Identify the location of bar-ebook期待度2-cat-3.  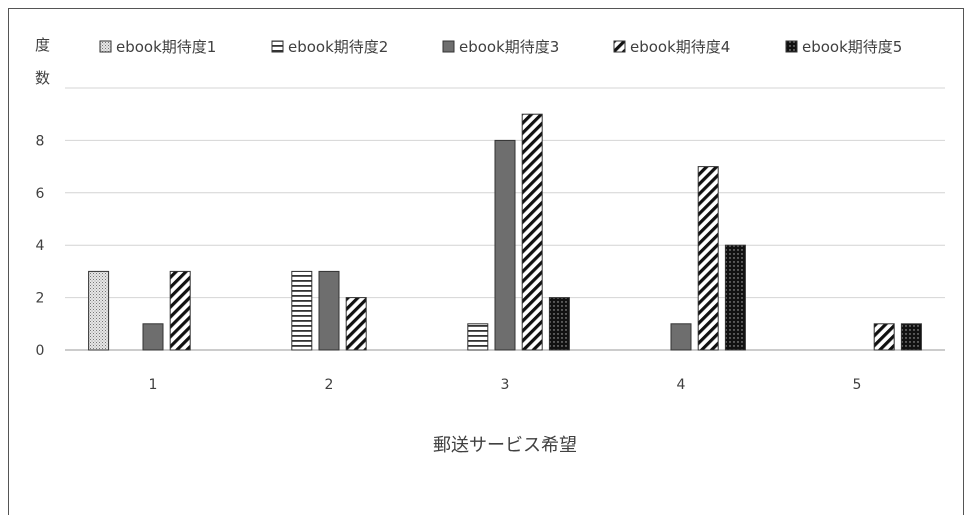
(478, 337).